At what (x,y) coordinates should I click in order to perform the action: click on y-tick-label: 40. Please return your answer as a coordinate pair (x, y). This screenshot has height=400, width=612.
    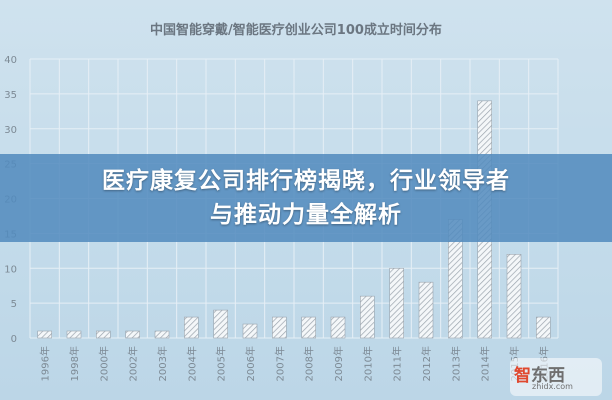
    Looking at the image, I should click on (10, 60).